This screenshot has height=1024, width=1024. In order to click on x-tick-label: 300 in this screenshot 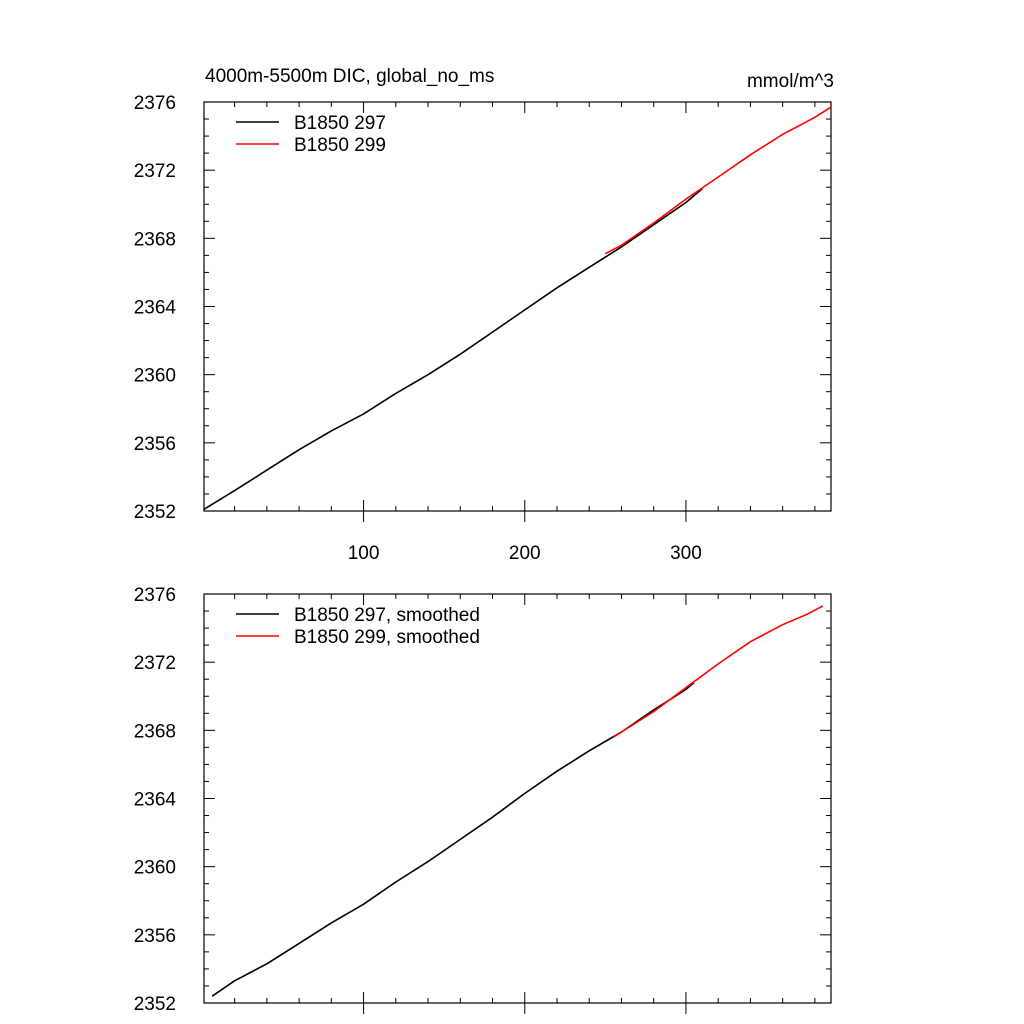, I will do `click(686, 553)`.